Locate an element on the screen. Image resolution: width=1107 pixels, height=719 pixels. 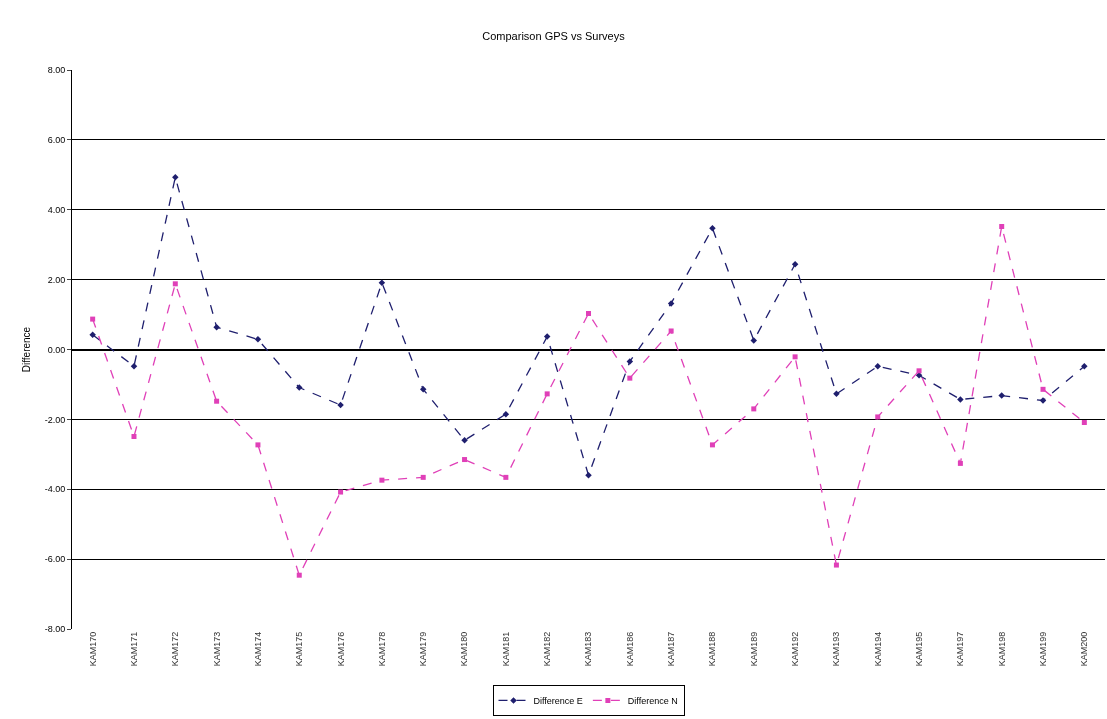
x-tick-label: KAM175 is located at coordinates (299, 649).